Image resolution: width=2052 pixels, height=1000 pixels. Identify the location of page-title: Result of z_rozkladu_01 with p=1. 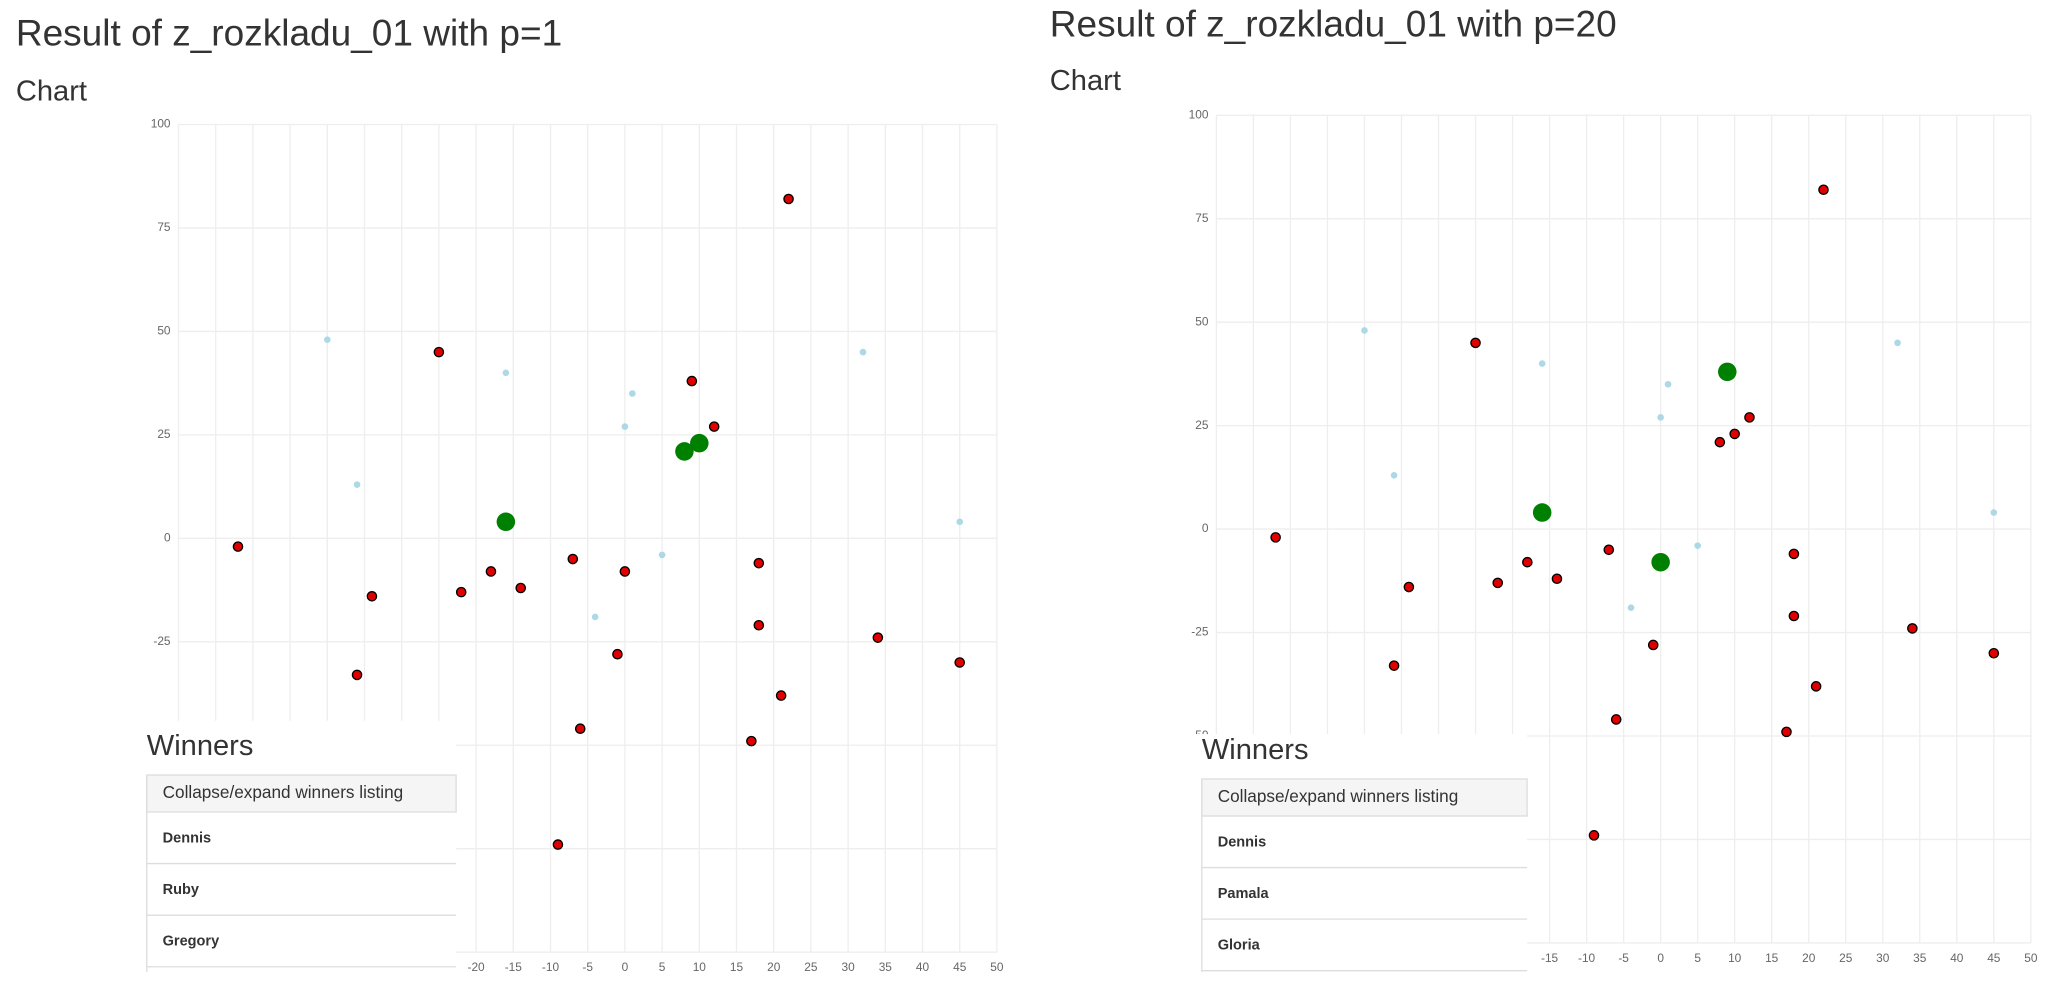
(289, 33).